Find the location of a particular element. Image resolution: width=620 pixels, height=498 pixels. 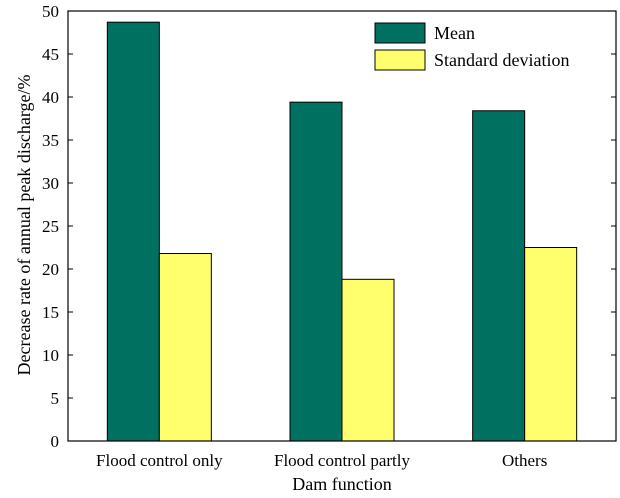

y-tick-label: 20 is located at coordinates (50, 269).